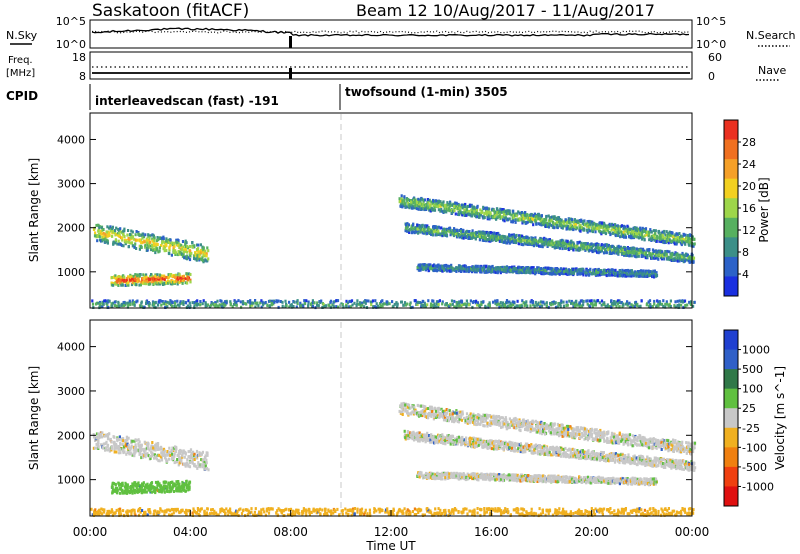  Describe the element at coordinates (711, 44) in the screenshot. I see `nsearch-tick-bottom: 10^0` at that location.